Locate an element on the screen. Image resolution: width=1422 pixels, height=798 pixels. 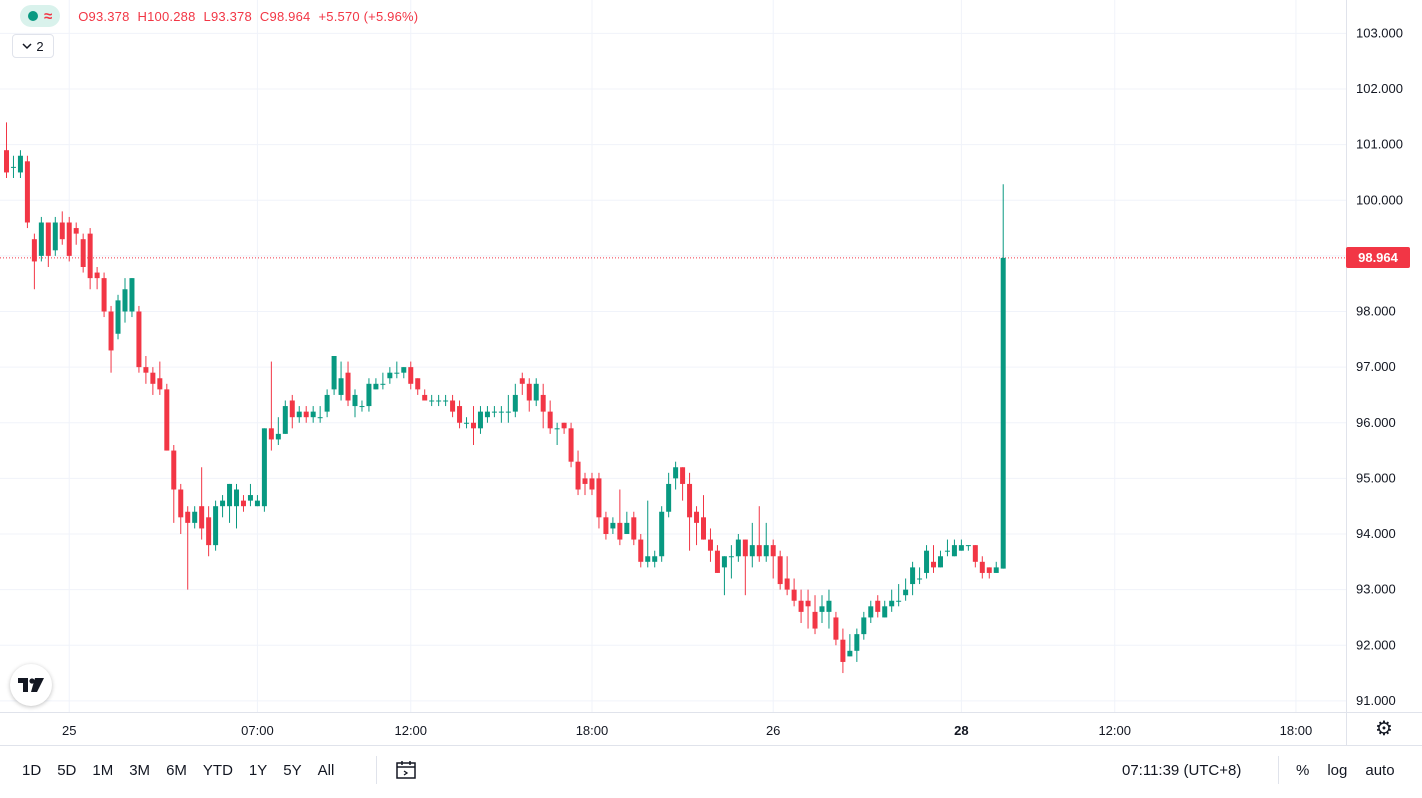
tradingview-logo-icon is located at coordinates (31, 685).